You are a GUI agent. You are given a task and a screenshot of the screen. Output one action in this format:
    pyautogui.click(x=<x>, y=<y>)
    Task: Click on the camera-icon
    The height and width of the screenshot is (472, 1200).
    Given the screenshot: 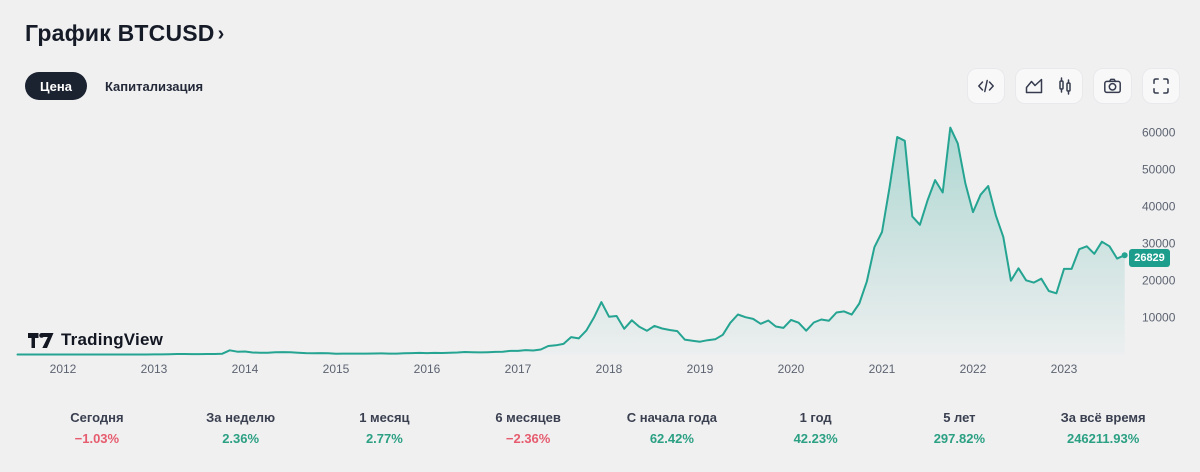 What is the action you would take?
    pyautogui.click(x=1112, y=86)
    